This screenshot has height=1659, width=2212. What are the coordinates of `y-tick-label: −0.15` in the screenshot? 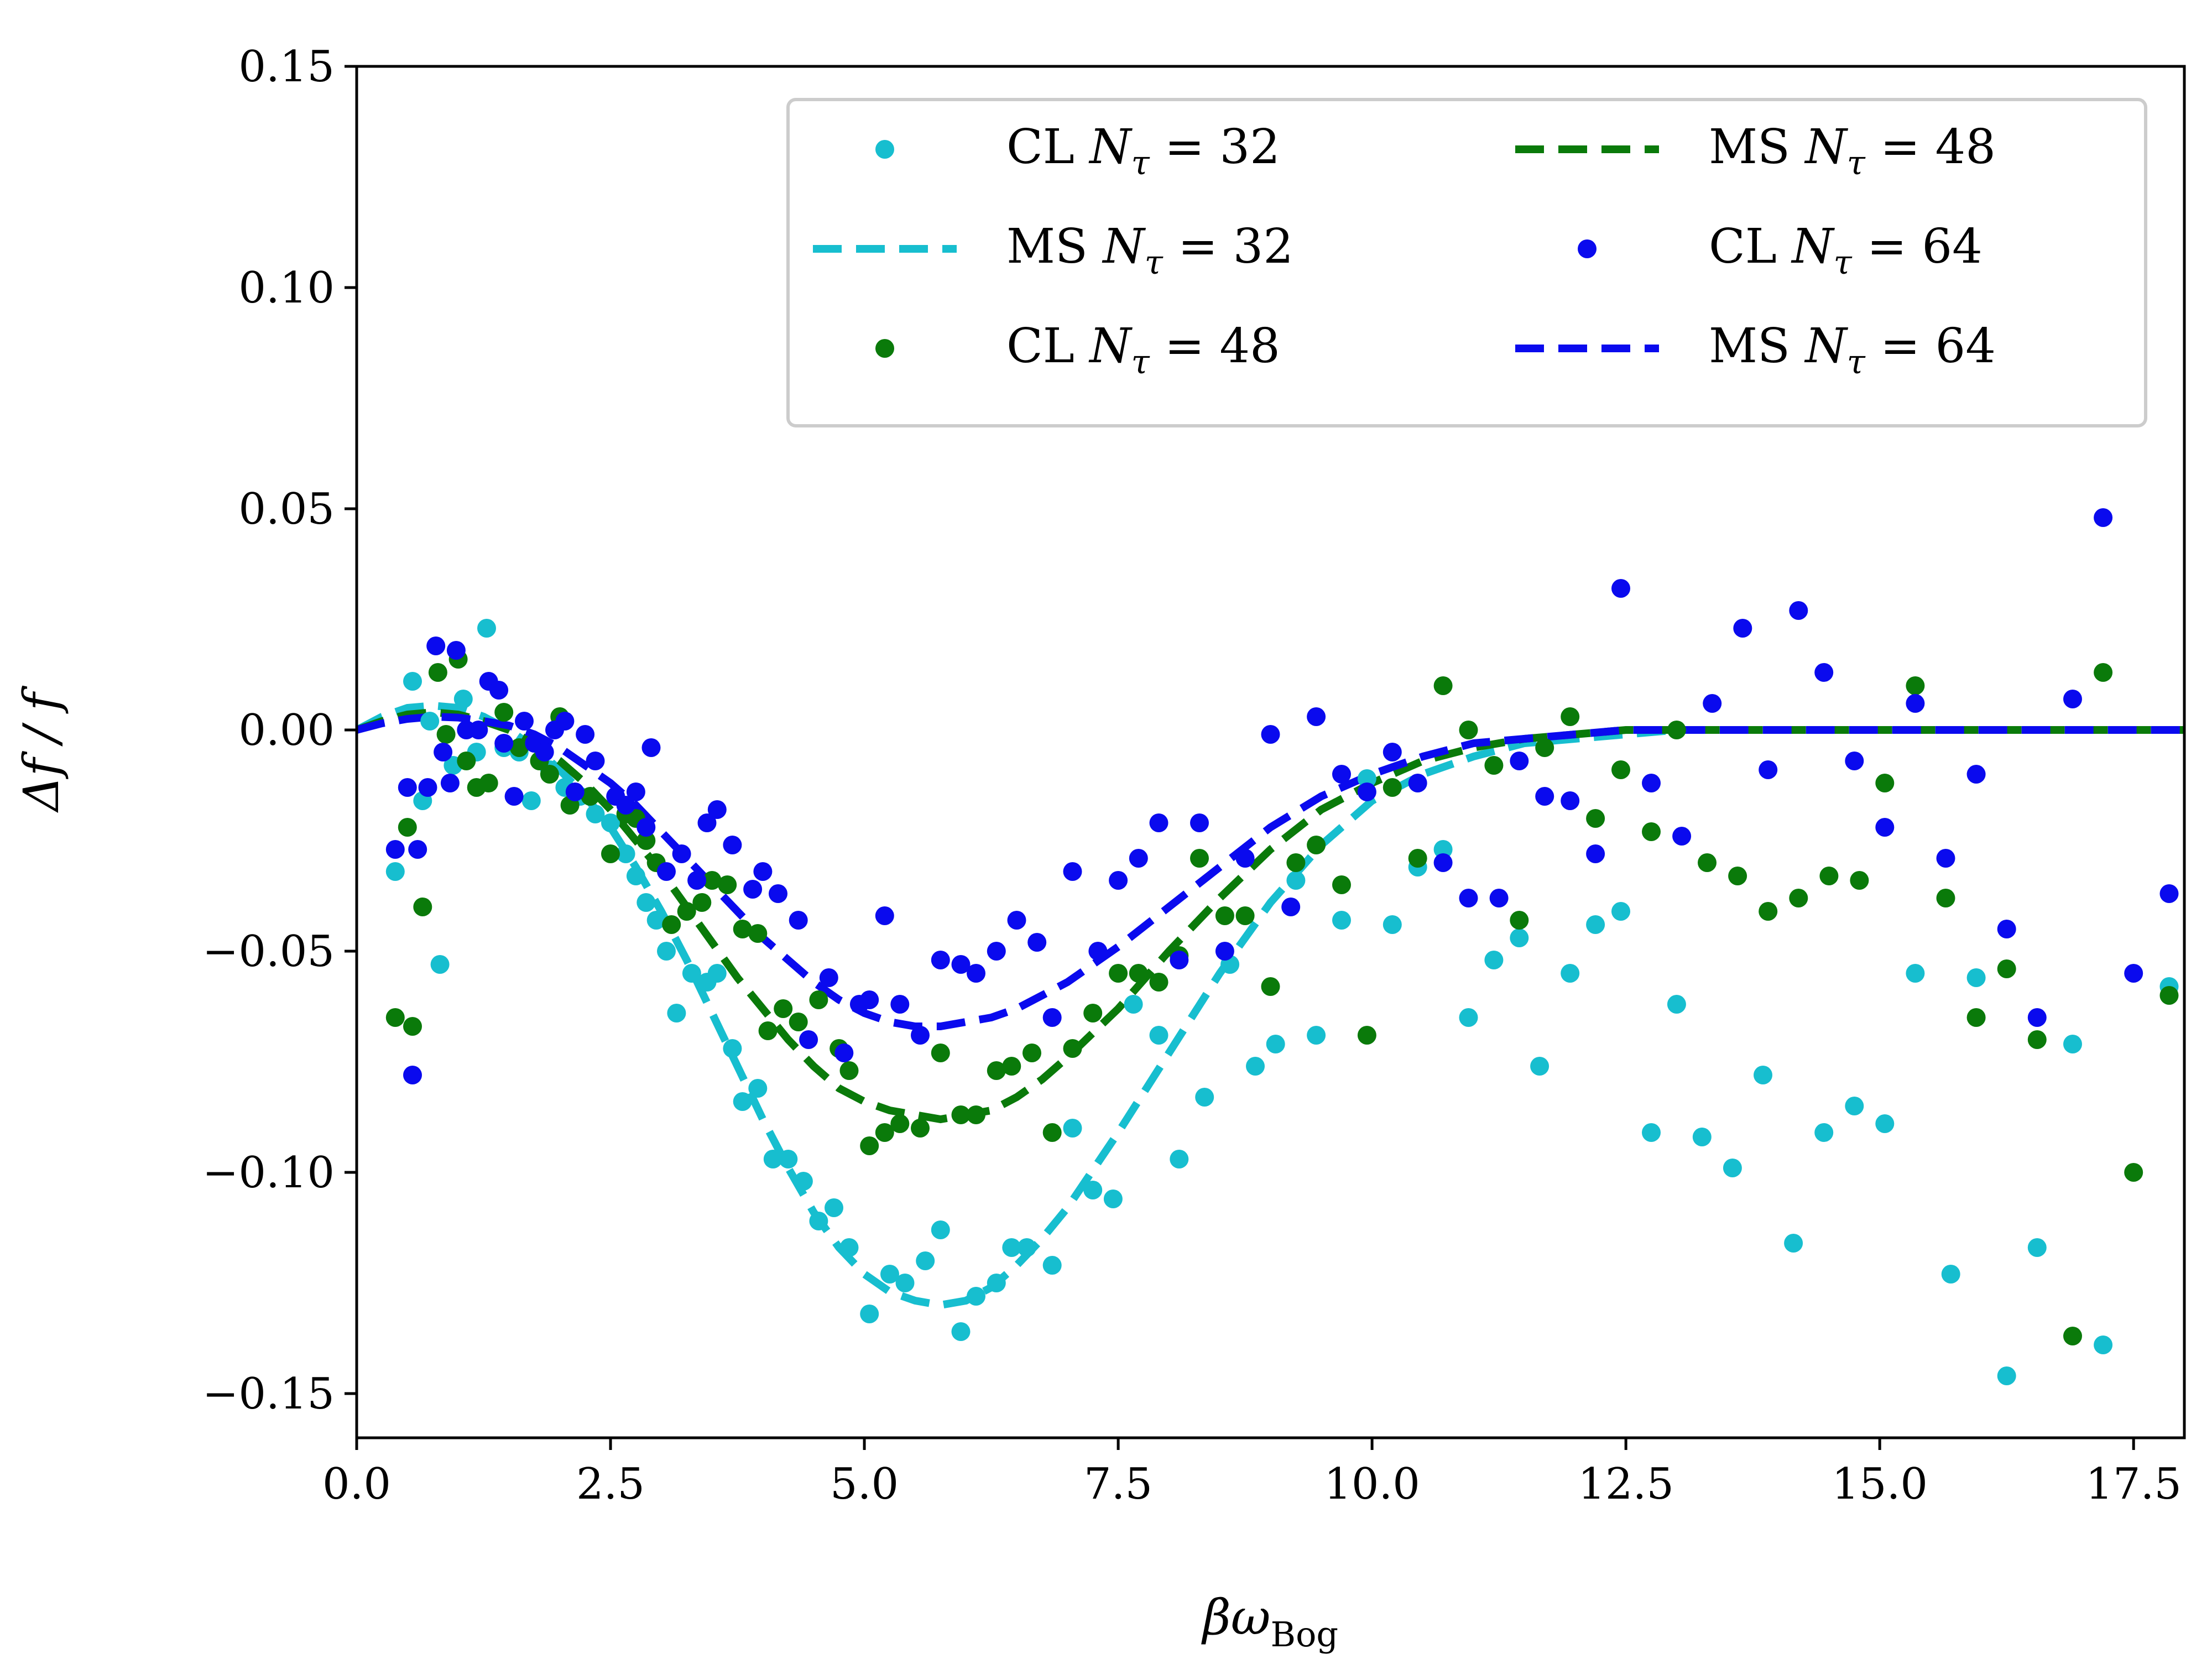 It's located at (268, 1394).